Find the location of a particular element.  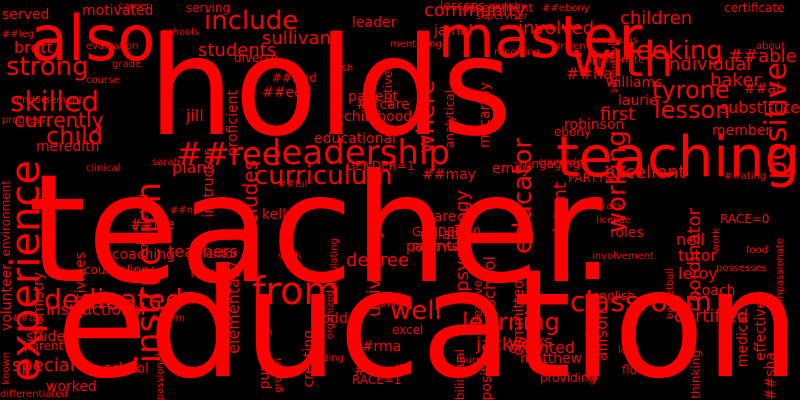

word-121: position is located at coordinates (487, 372).